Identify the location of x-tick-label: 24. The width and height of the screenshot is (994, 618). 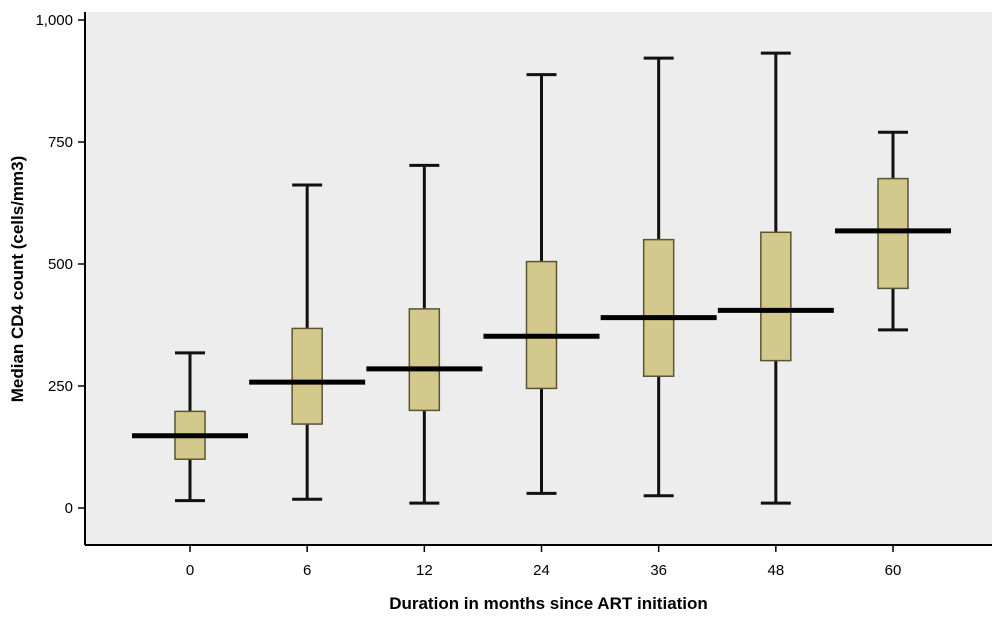
(541, 570).